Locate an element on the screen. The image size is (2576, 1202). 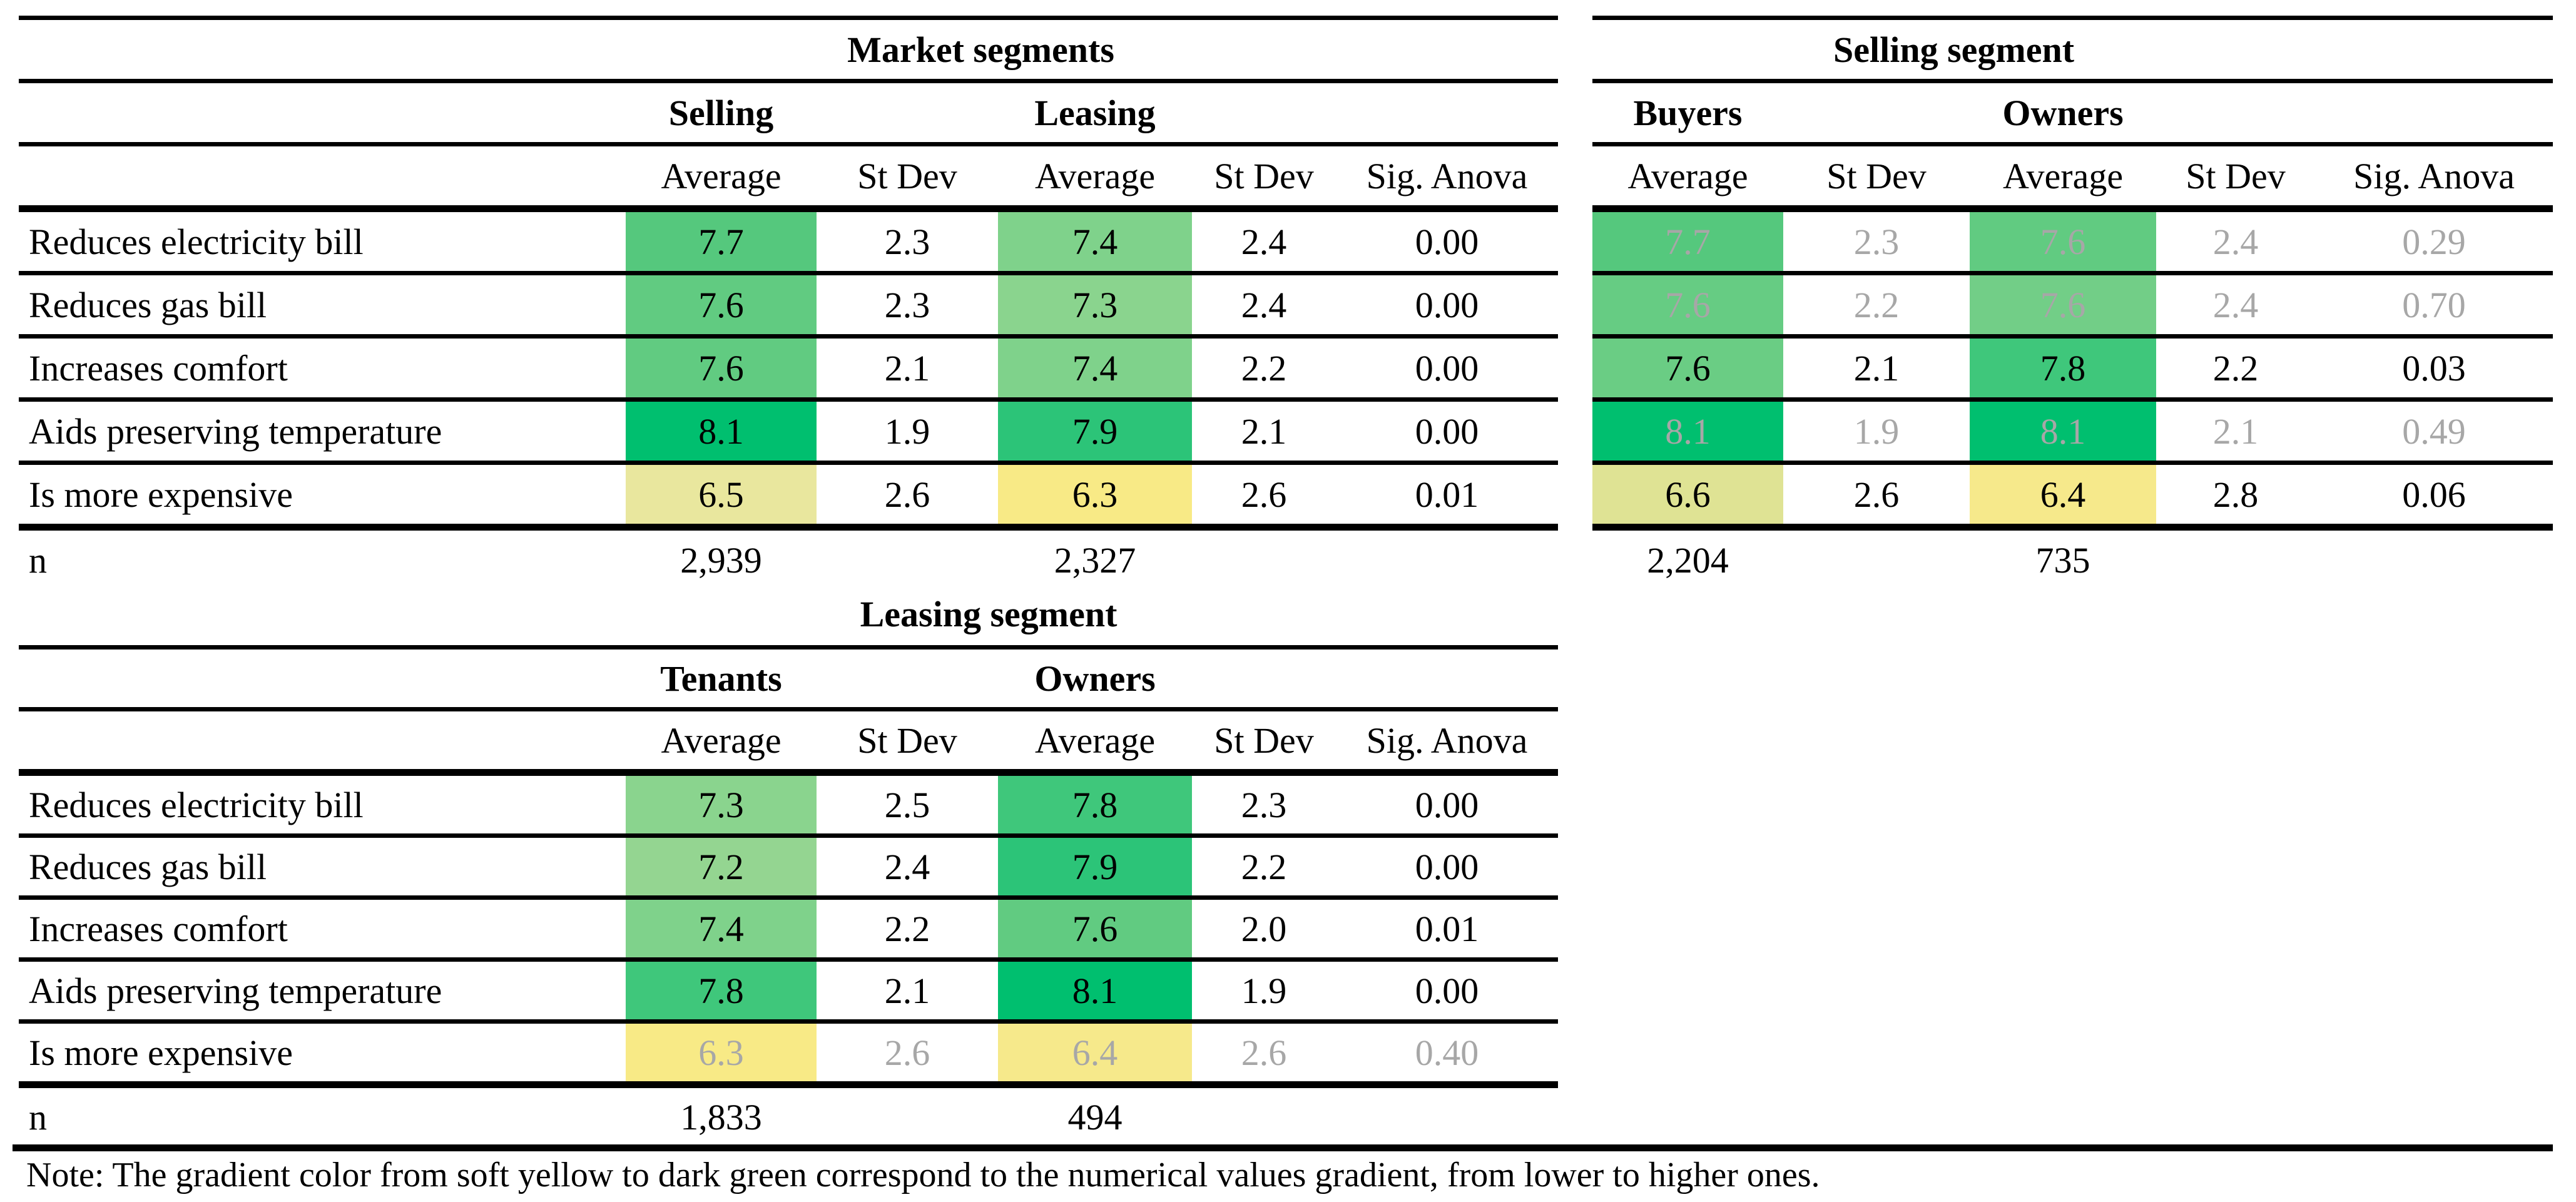
sig-anova-cell: 0.06 is located at coordinates (2434, 494).